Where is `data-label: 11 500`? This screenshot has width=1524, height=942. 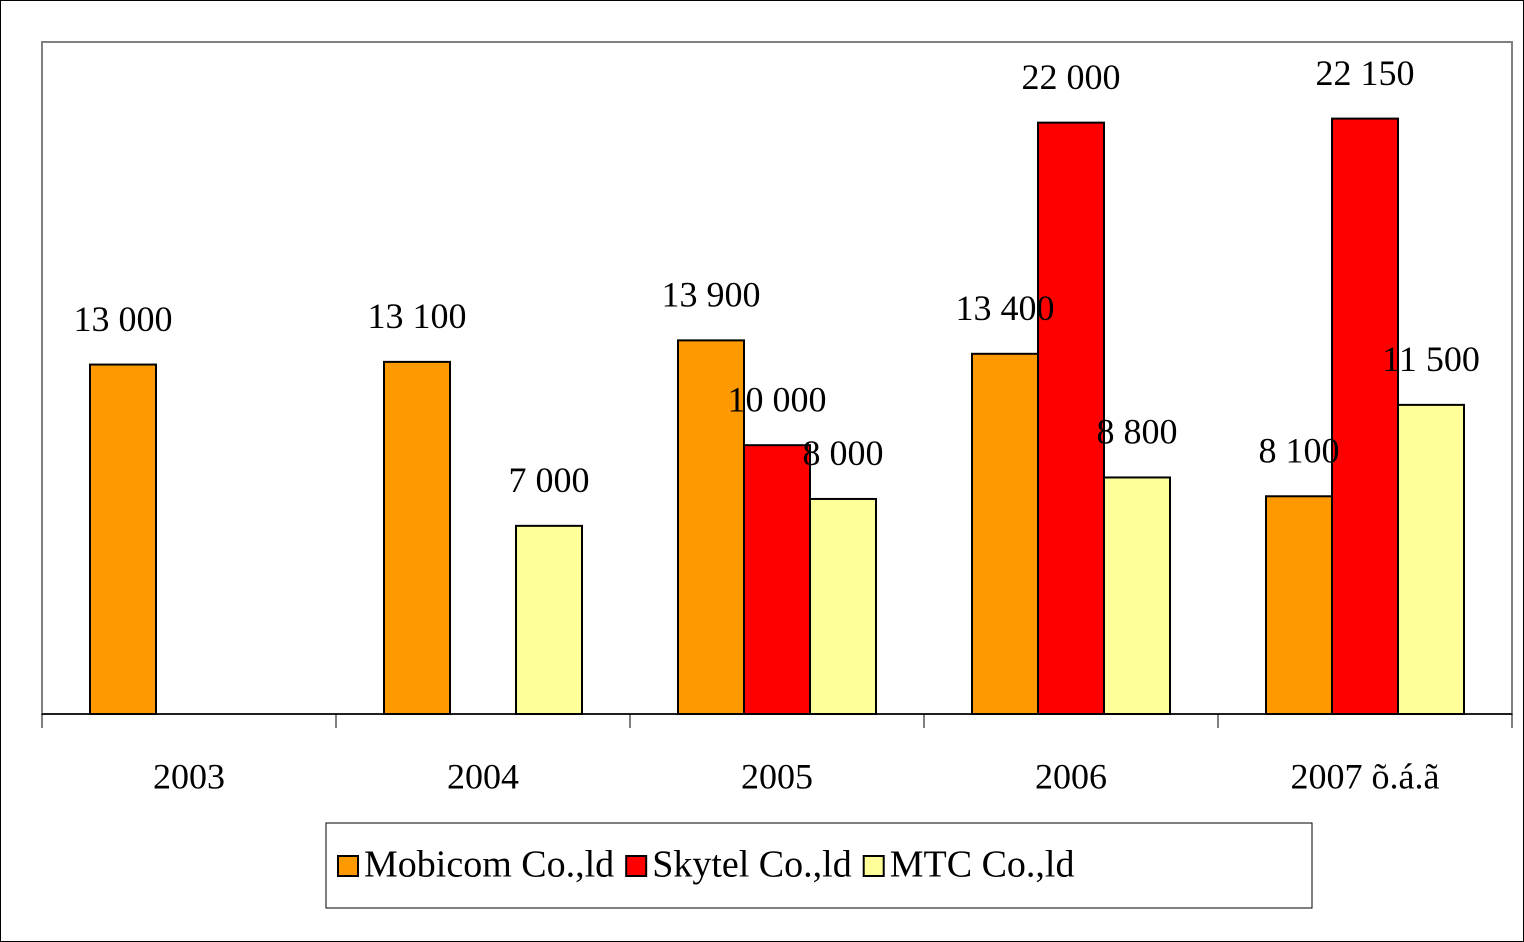
data-label: 11 500 is located at coordinates (1431, 359).